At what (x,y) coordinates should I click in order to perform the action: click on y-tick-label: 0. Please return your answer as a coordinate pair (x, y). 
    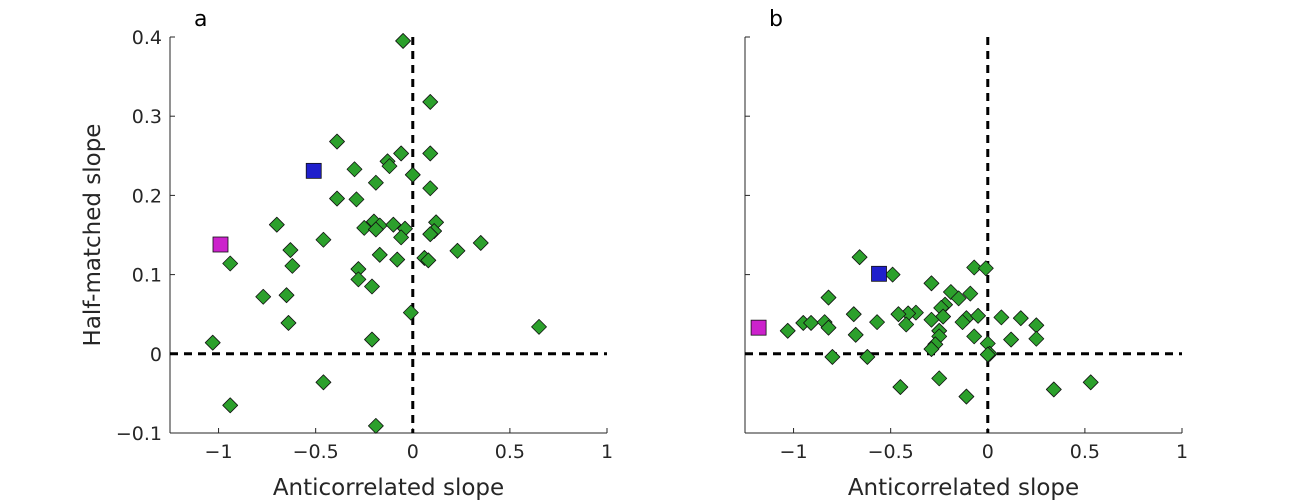
    Looking at the image, I should click on (156, 355).